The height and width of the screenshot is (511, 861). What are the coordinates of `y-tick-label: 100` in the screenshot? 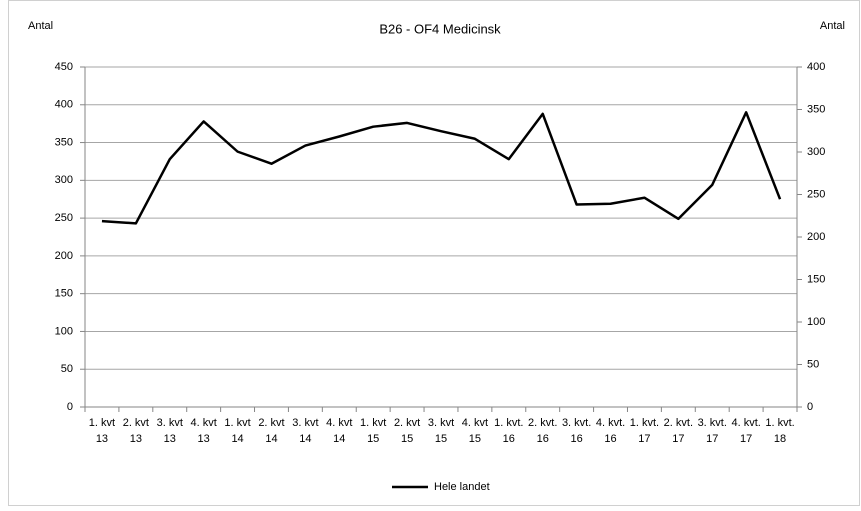 It's located at (64, 331).